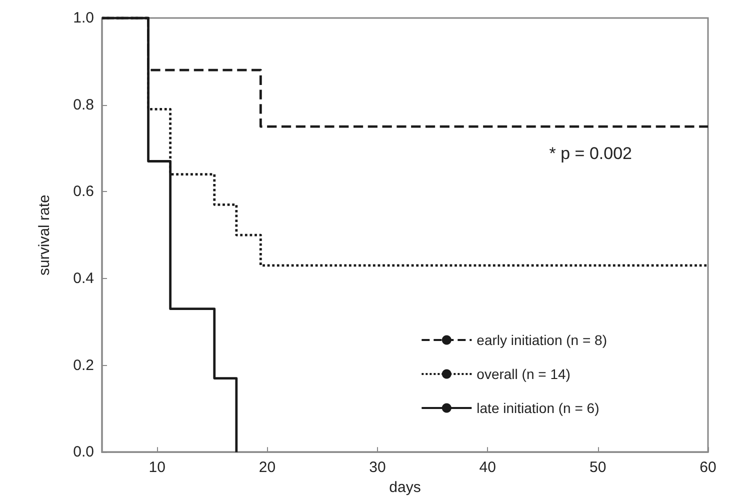 The image size is (732, 500). What do you see at coordinates (597, 467) in the screenshot?
I see `x-tick-label: 50` at bounding box center [597, 467].